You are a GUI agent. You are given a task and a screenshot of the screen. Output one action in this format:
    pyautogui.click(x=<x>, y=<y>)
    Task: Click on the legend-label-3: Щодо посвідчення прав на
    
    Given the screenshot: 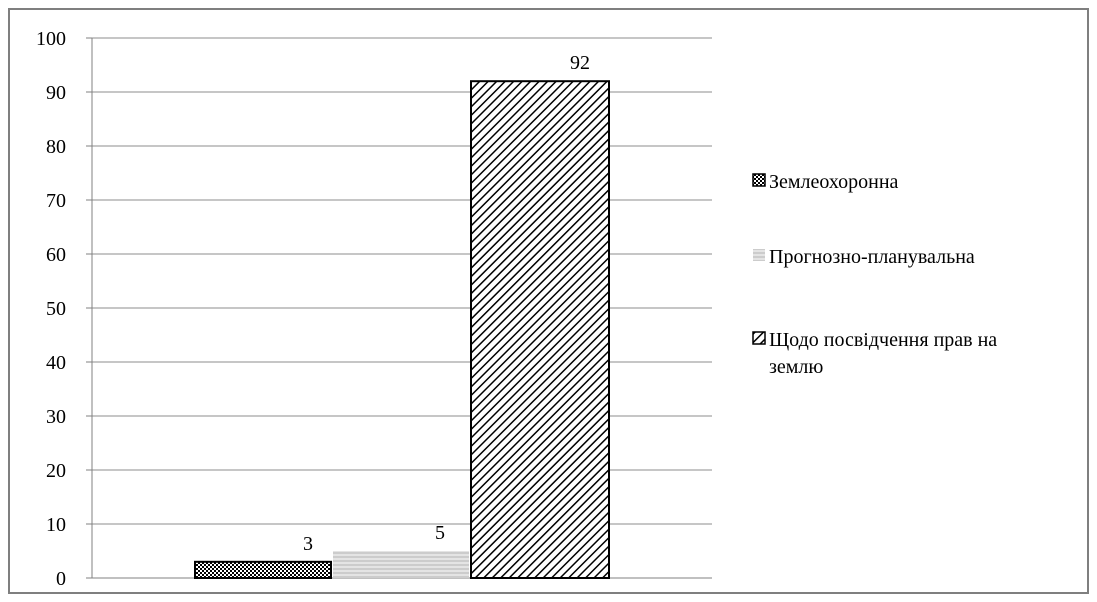 What is the action you would take?
    pyautogui.click(x=883, y=340)
    